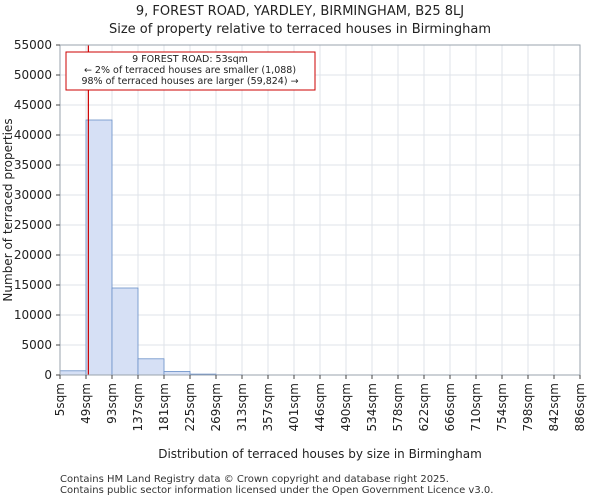 The height and width of the screenshot is (500, 600). Describe the element at coordinates (242, 407) in the screenshot. I see `x-tick-label: 313sqm` at that location.